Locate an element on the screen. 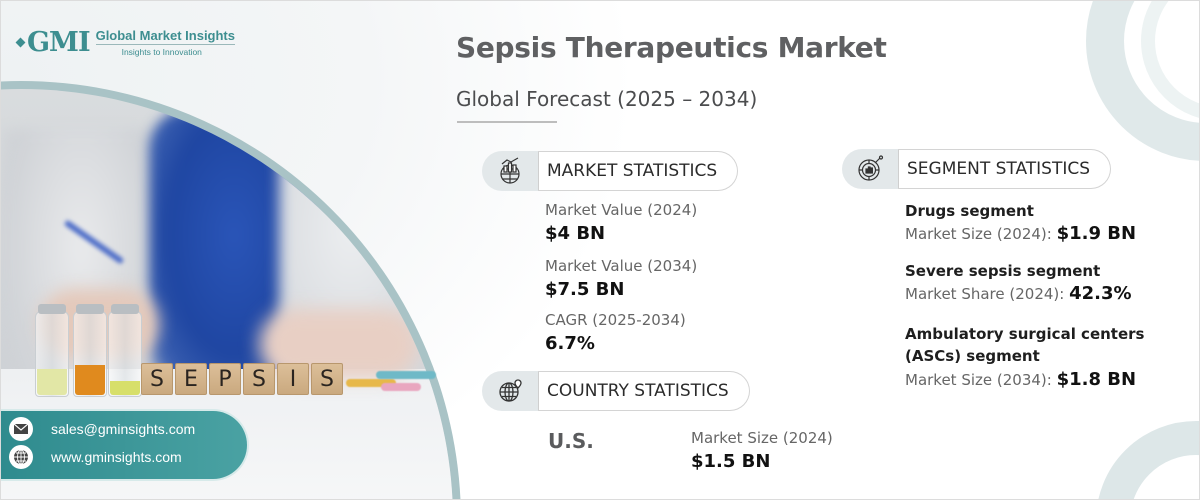 The height and width of the screenshot is (500, 1200). contact-panel: sales@gminsights.com www.gminsights.com is located at coordinates (125, 445).